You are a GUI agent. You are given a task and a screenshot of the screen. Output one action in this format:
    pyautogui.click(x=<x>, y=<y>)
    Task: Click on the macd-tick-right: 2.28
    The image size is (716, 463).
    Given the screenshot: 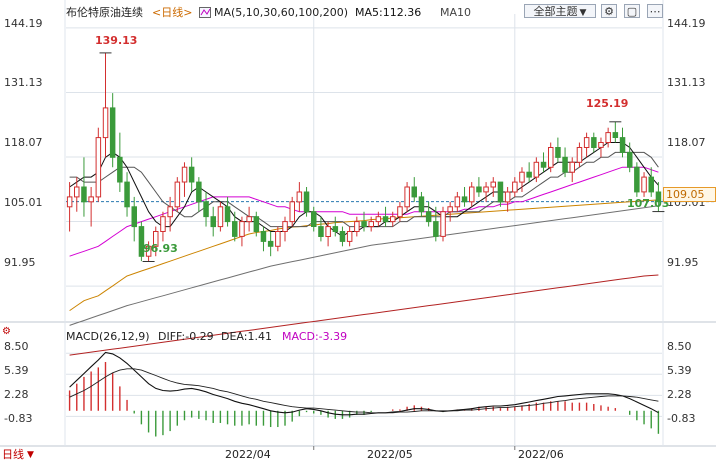 What is the action you would take?
    pyautogui.click(x=679, y=394)
    